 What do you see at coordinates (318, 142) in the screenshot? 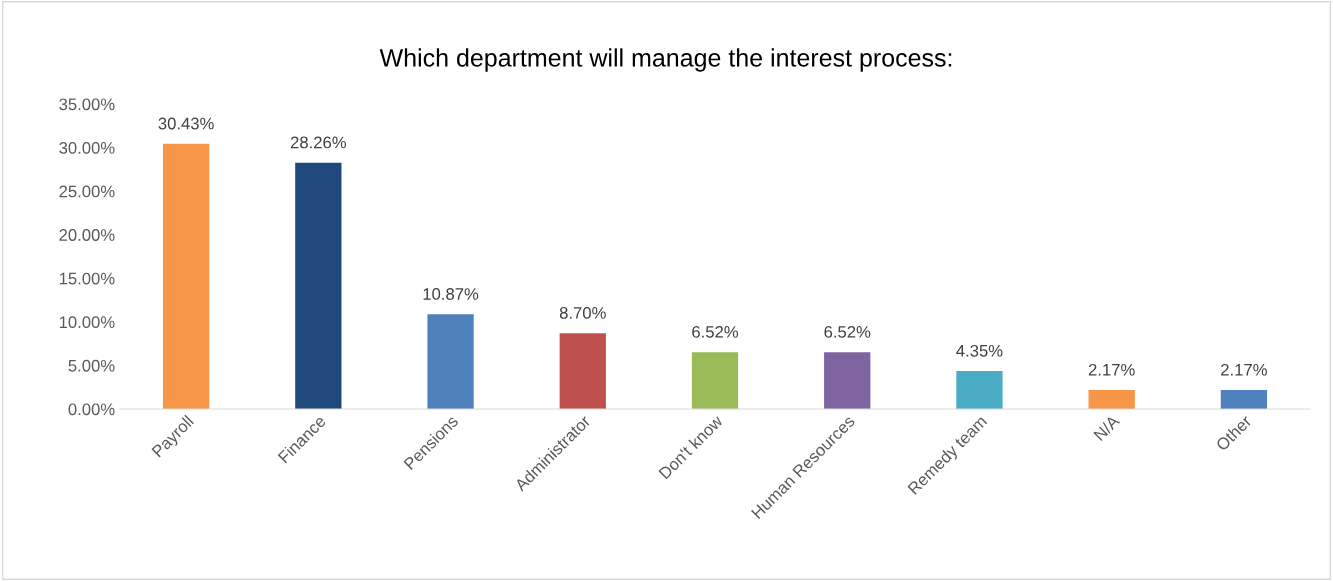
I see `data-label: 28.26%` at bounding box center [318, 142].